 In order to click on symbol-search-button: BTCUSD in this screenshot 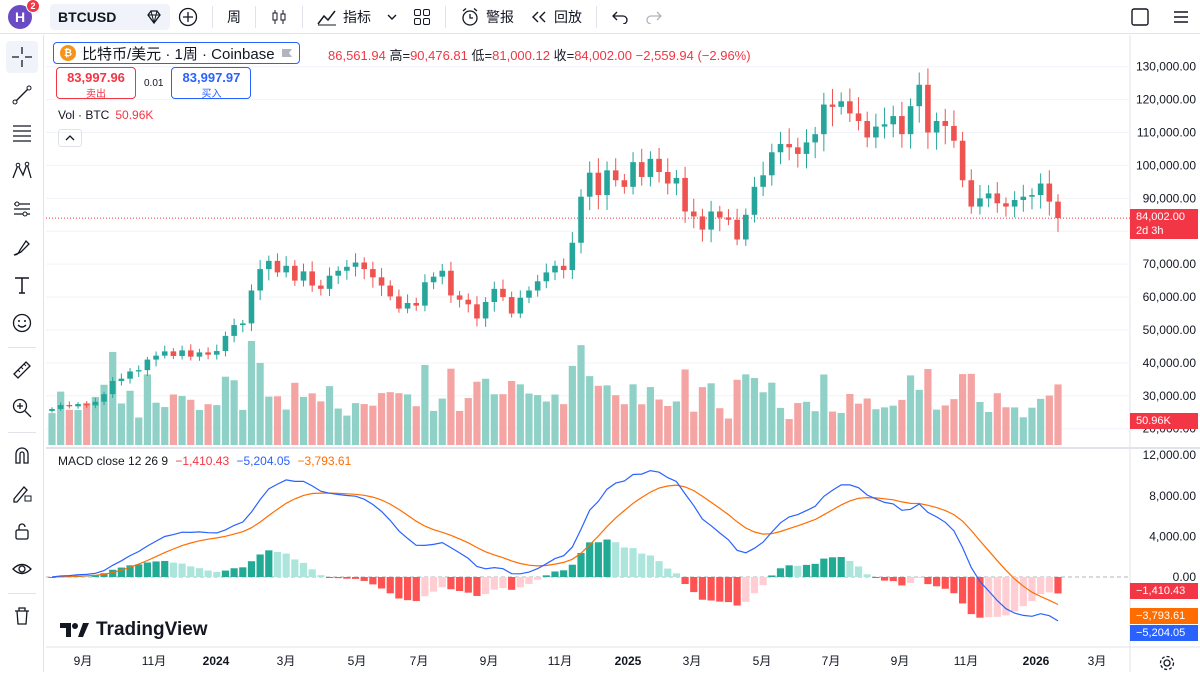, I will do `click(110, 16)`.